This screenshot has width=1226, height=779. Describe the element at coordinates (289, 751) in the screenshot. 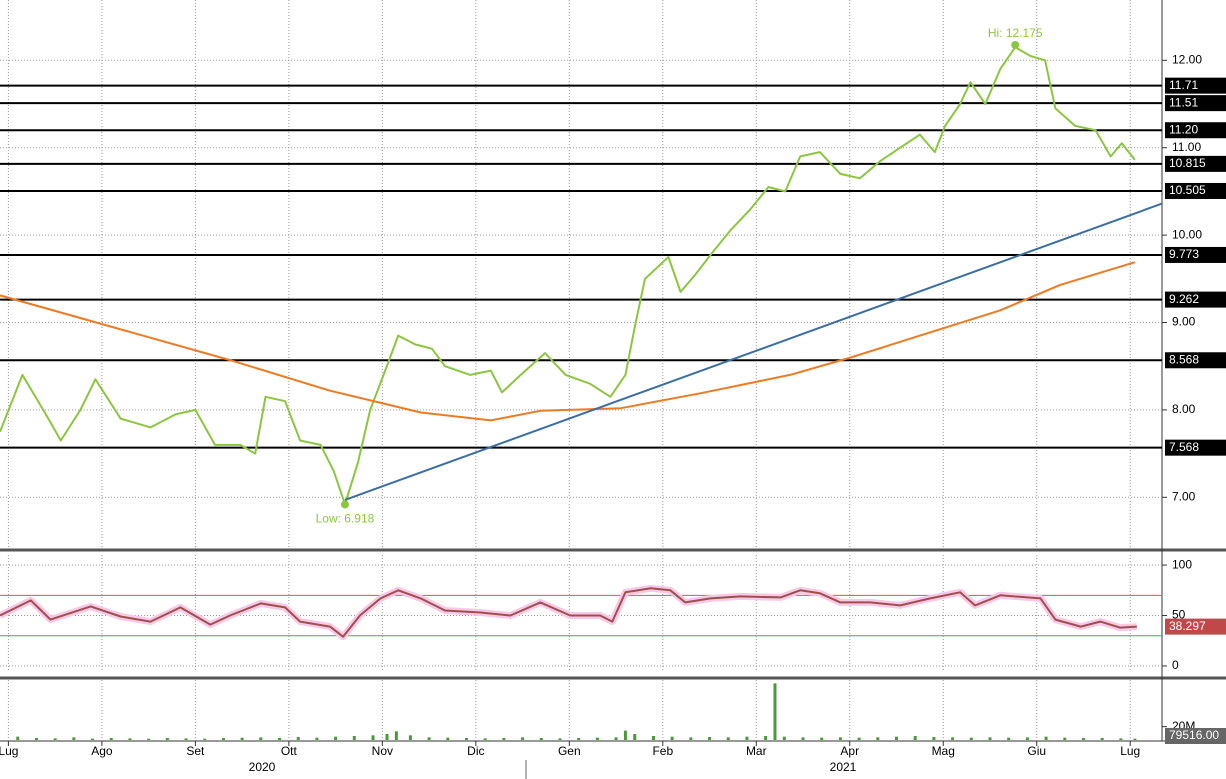

I see `x-tick-label: Ott` at that location.